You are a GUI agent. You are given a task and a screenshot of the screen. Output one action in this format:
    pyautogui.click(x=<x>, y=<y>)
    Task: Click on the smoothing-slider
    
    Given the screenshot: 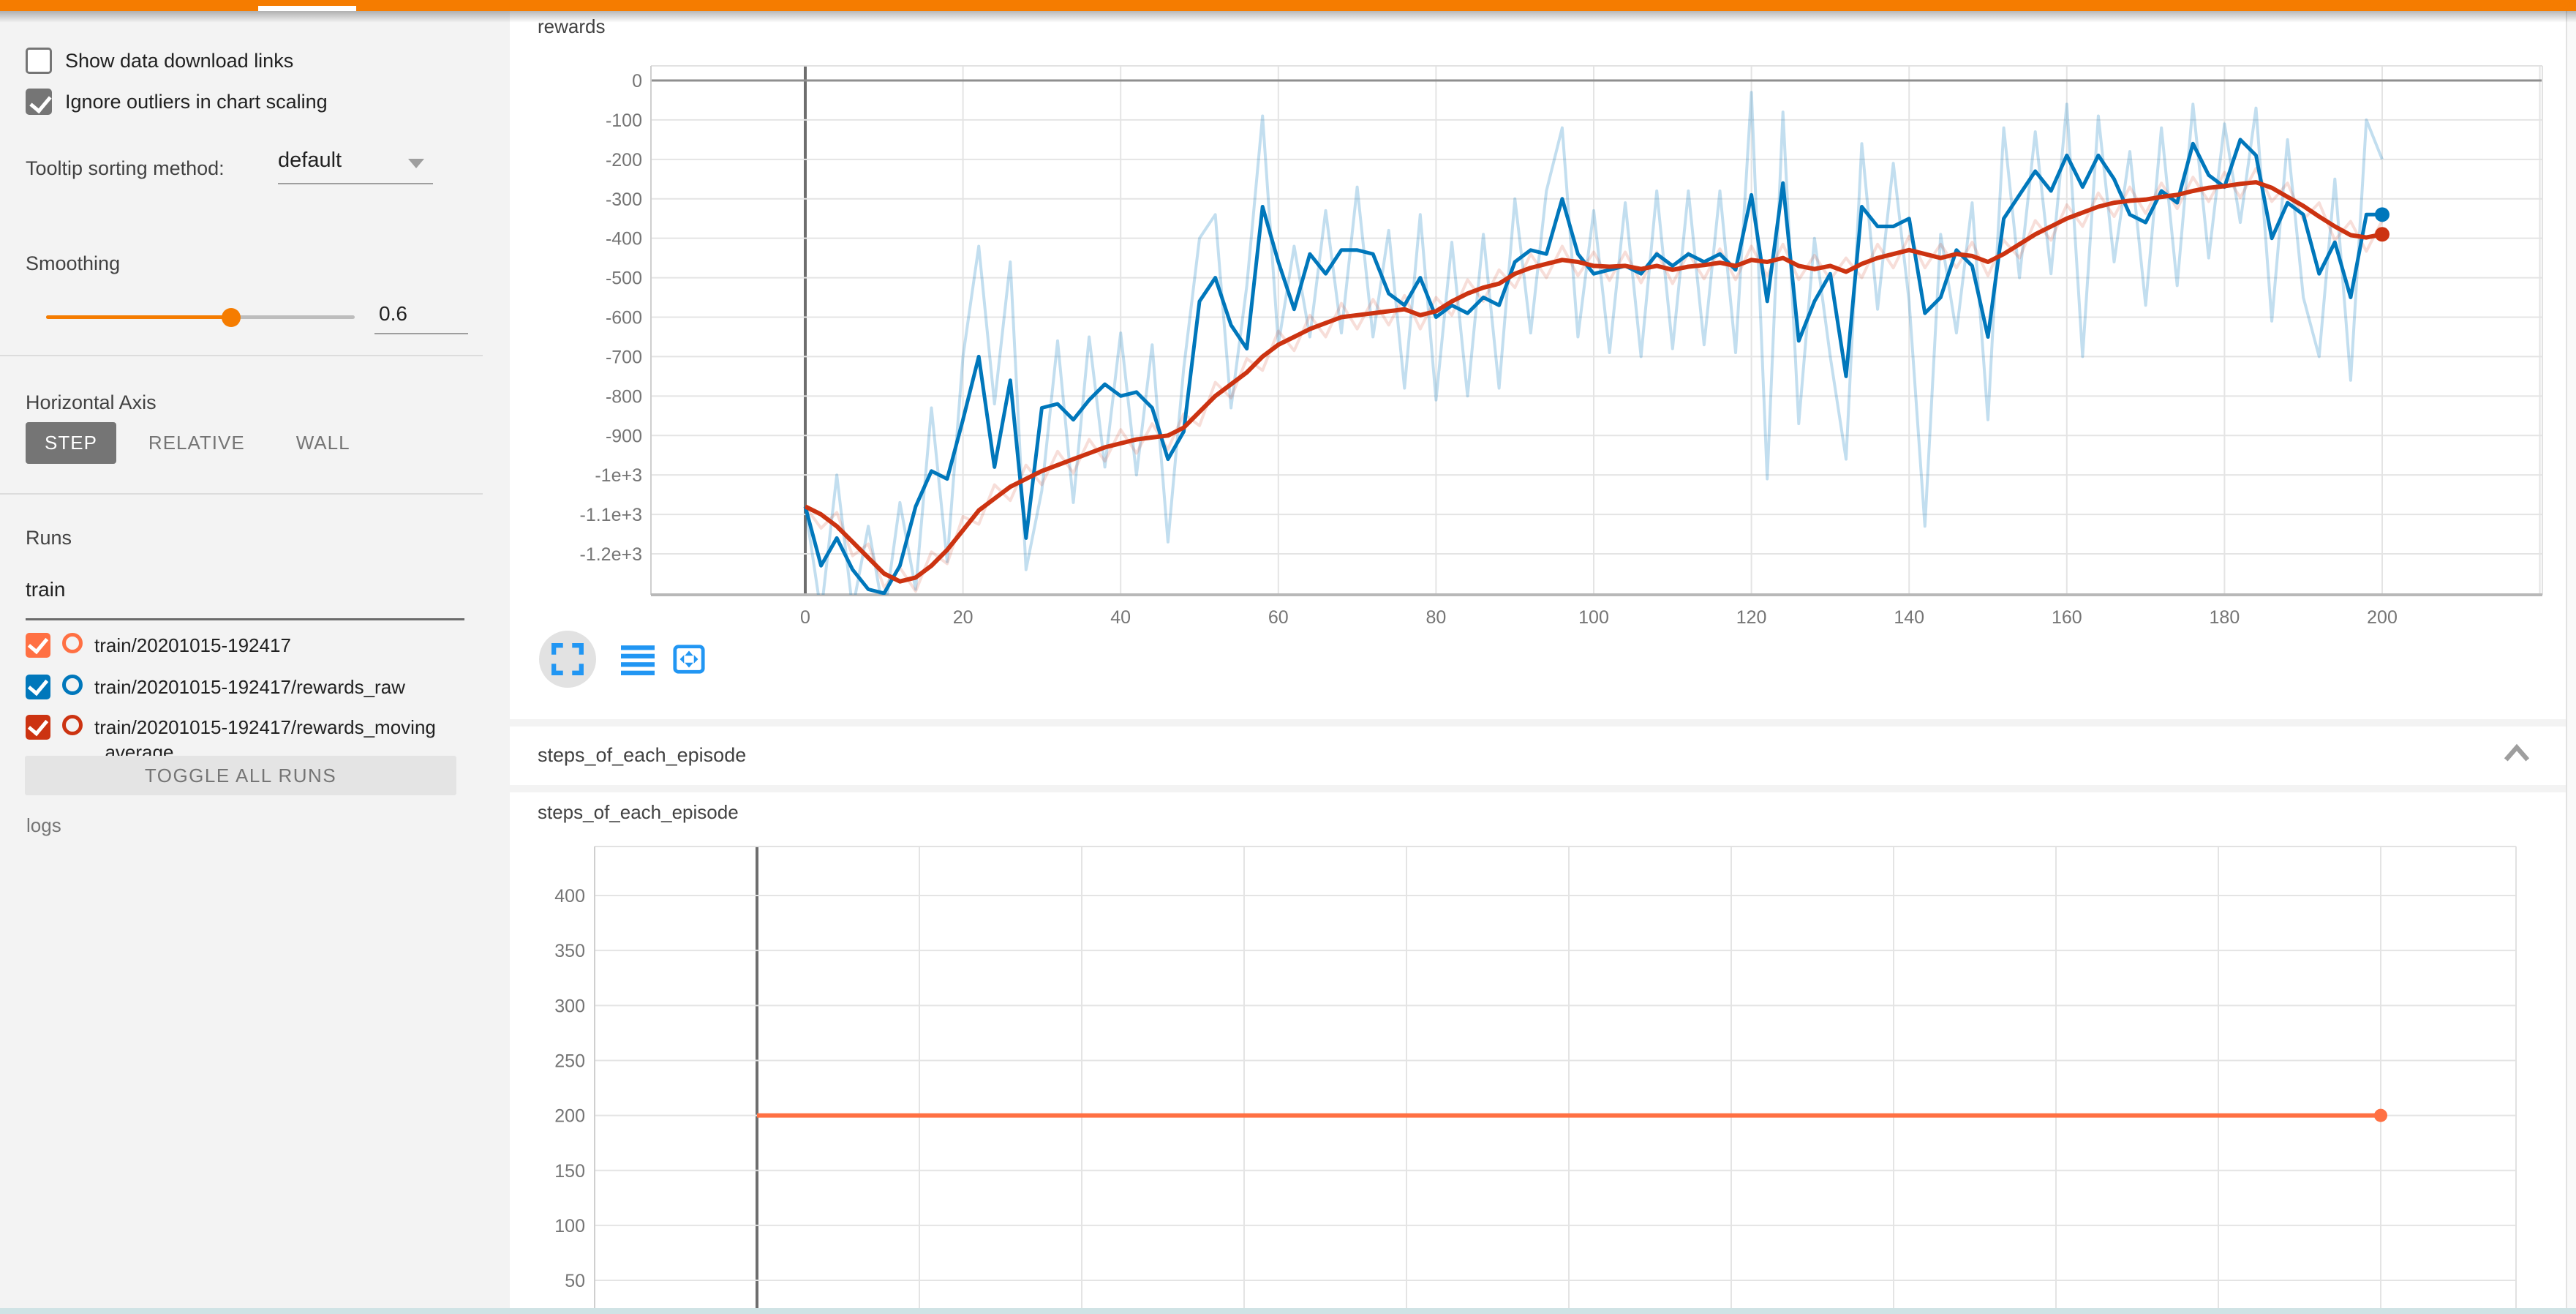 What is the action you would take?
    pyautogui.click(x=200, y=317)
    